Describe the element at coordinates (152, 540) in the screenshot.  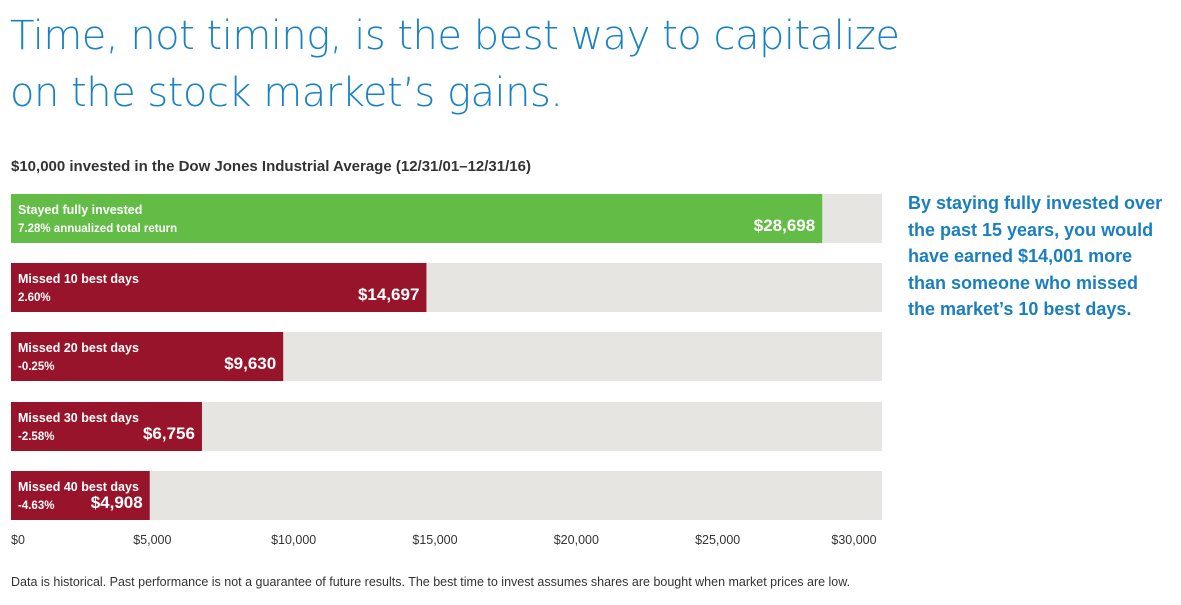
I see `x-tick-label: $5,000` at that location.